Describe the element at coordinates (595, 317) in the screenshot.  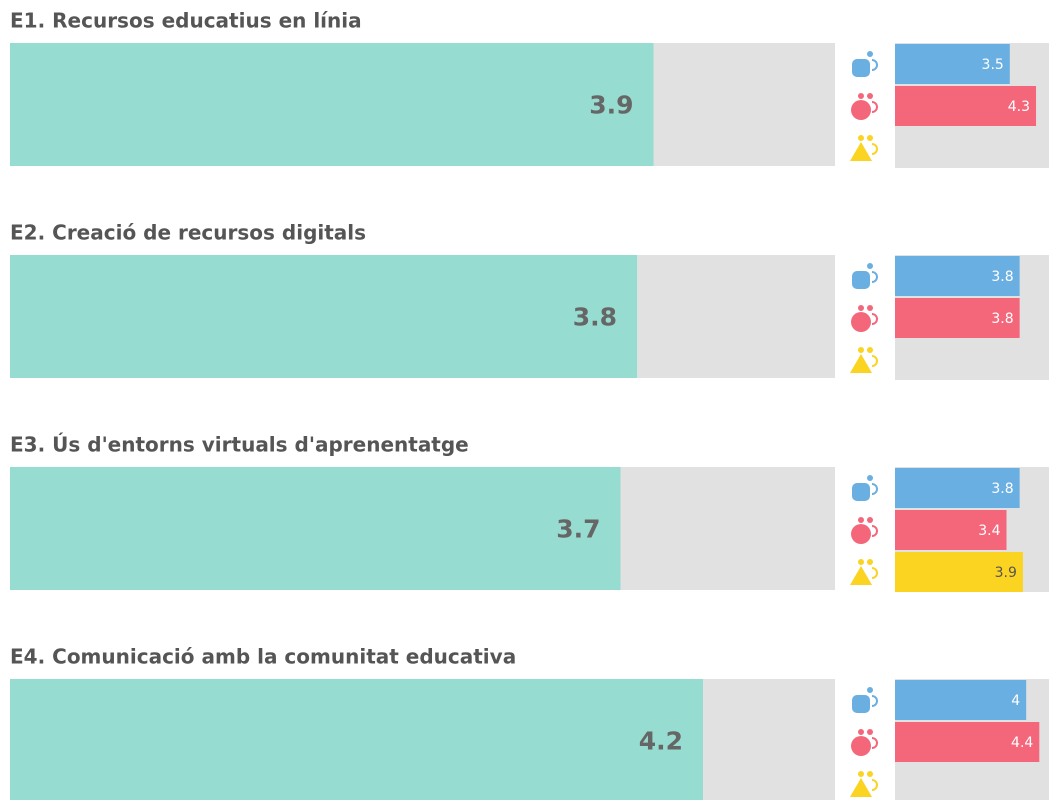
I see `bar-value-label: 3.8` at that location.